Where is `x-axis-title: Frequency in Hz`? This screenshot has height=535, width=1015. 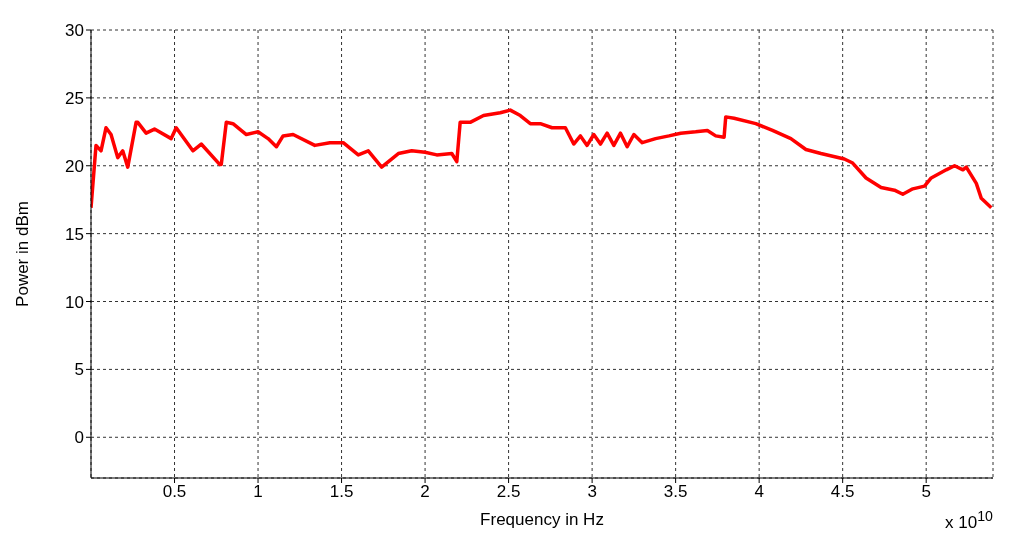 x-axis-title: Frequency in Hz is located at coordinates (542, 519).